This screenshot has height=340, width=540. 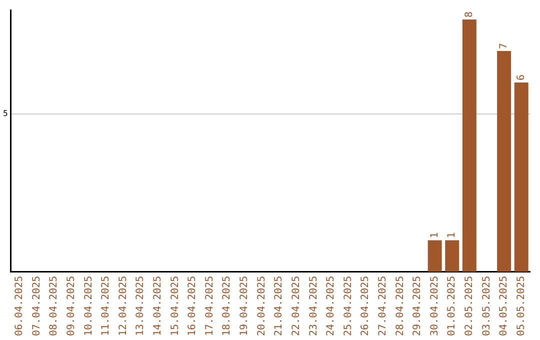 What do you see at coordinates (470, 14) in the screenshot?
I see `data-label: 8` at bounding box center [470, 14].